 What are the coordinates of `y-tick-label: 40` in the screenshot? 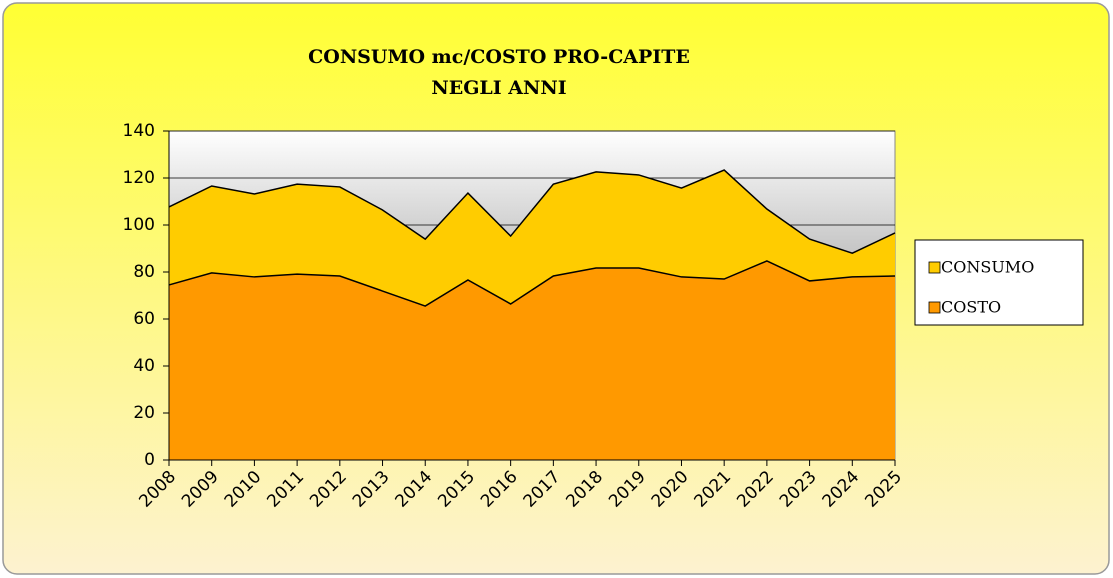 It's located at (144, 366).